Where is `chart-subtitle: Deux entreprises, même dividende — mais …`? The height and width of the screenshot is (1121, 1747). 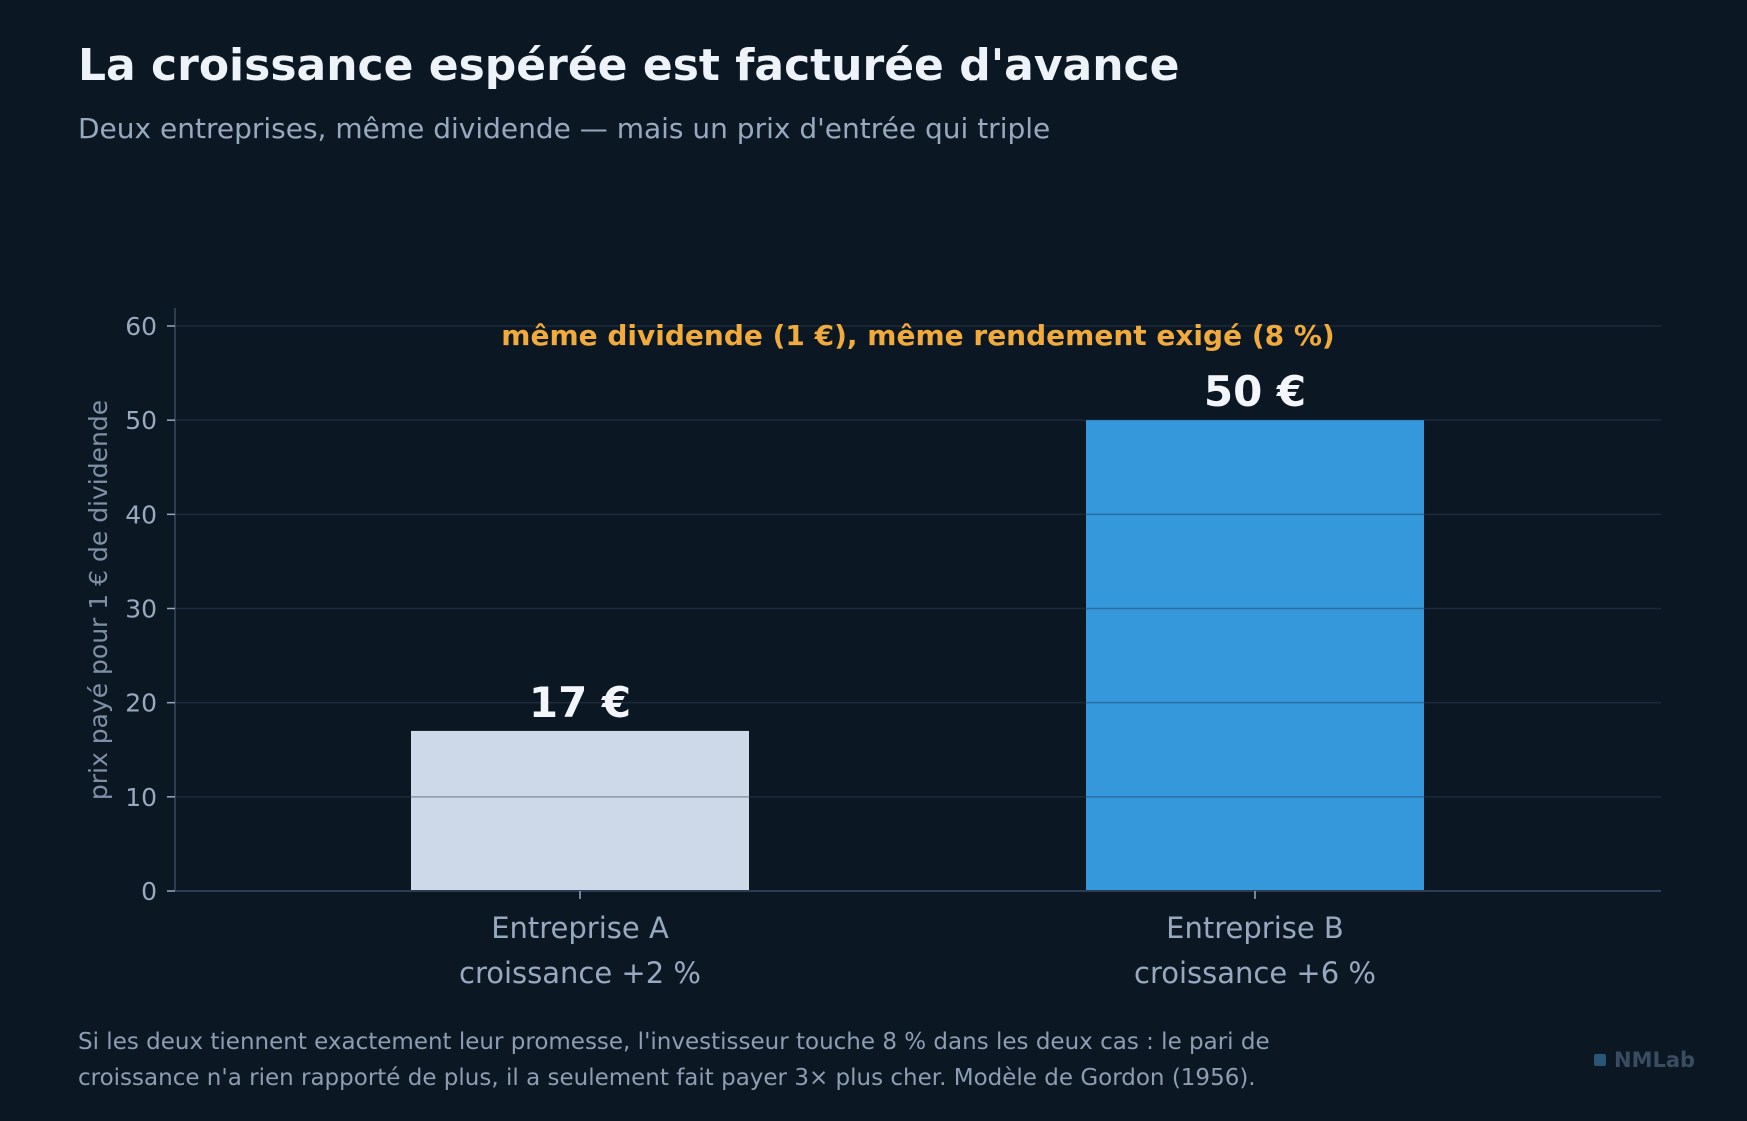 chart-subtitle: Deux entreprises, même dividende — mais … is located at coordinates (564, 128).